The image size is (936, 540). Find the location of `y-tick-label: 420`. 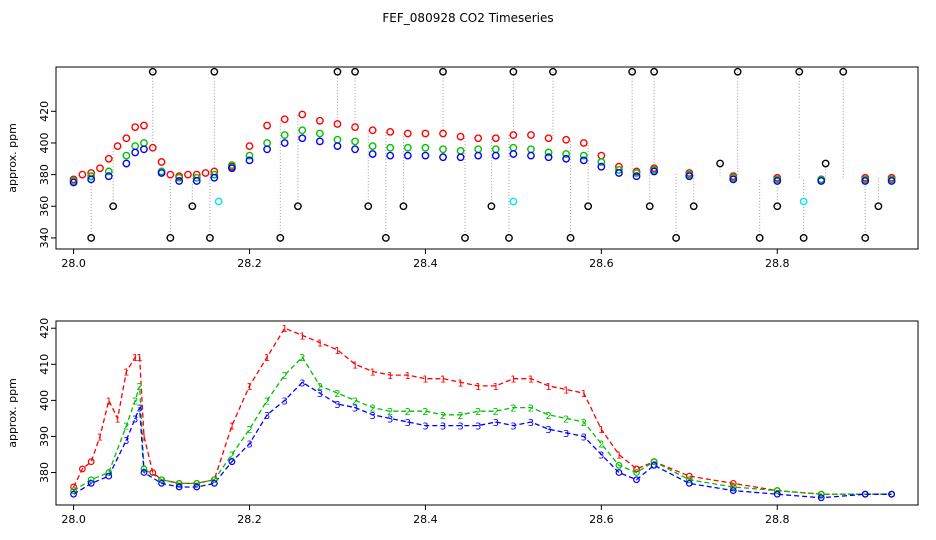

y-tick-label: 420 is located at coordinates (44, 111).